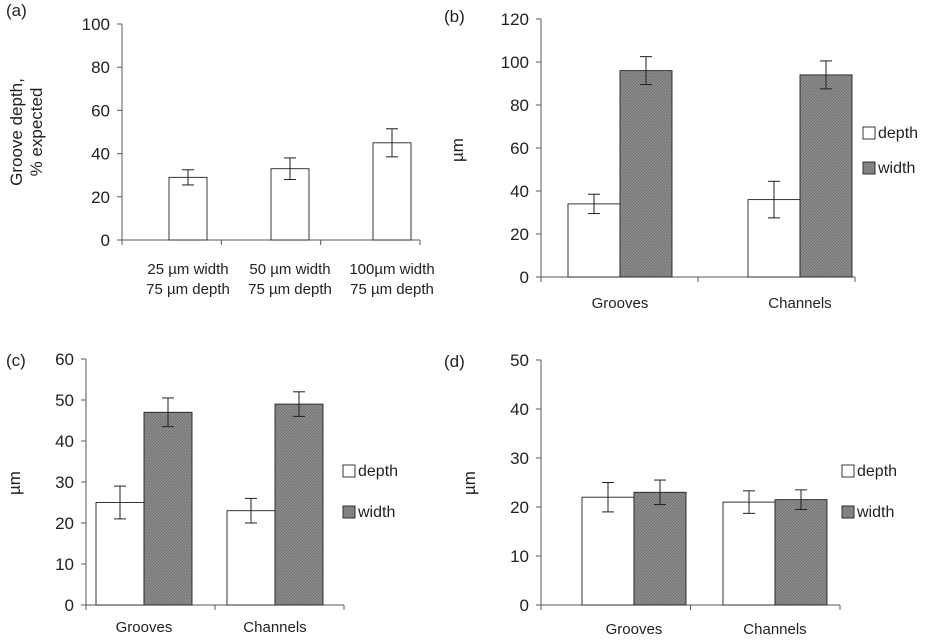 The height and width of the screenshot is (644, 934). What do you see at coordinates (289, 269) in the screenshot?
I see `x-category-label: 50 µm width` at bounding box center [289, 269].